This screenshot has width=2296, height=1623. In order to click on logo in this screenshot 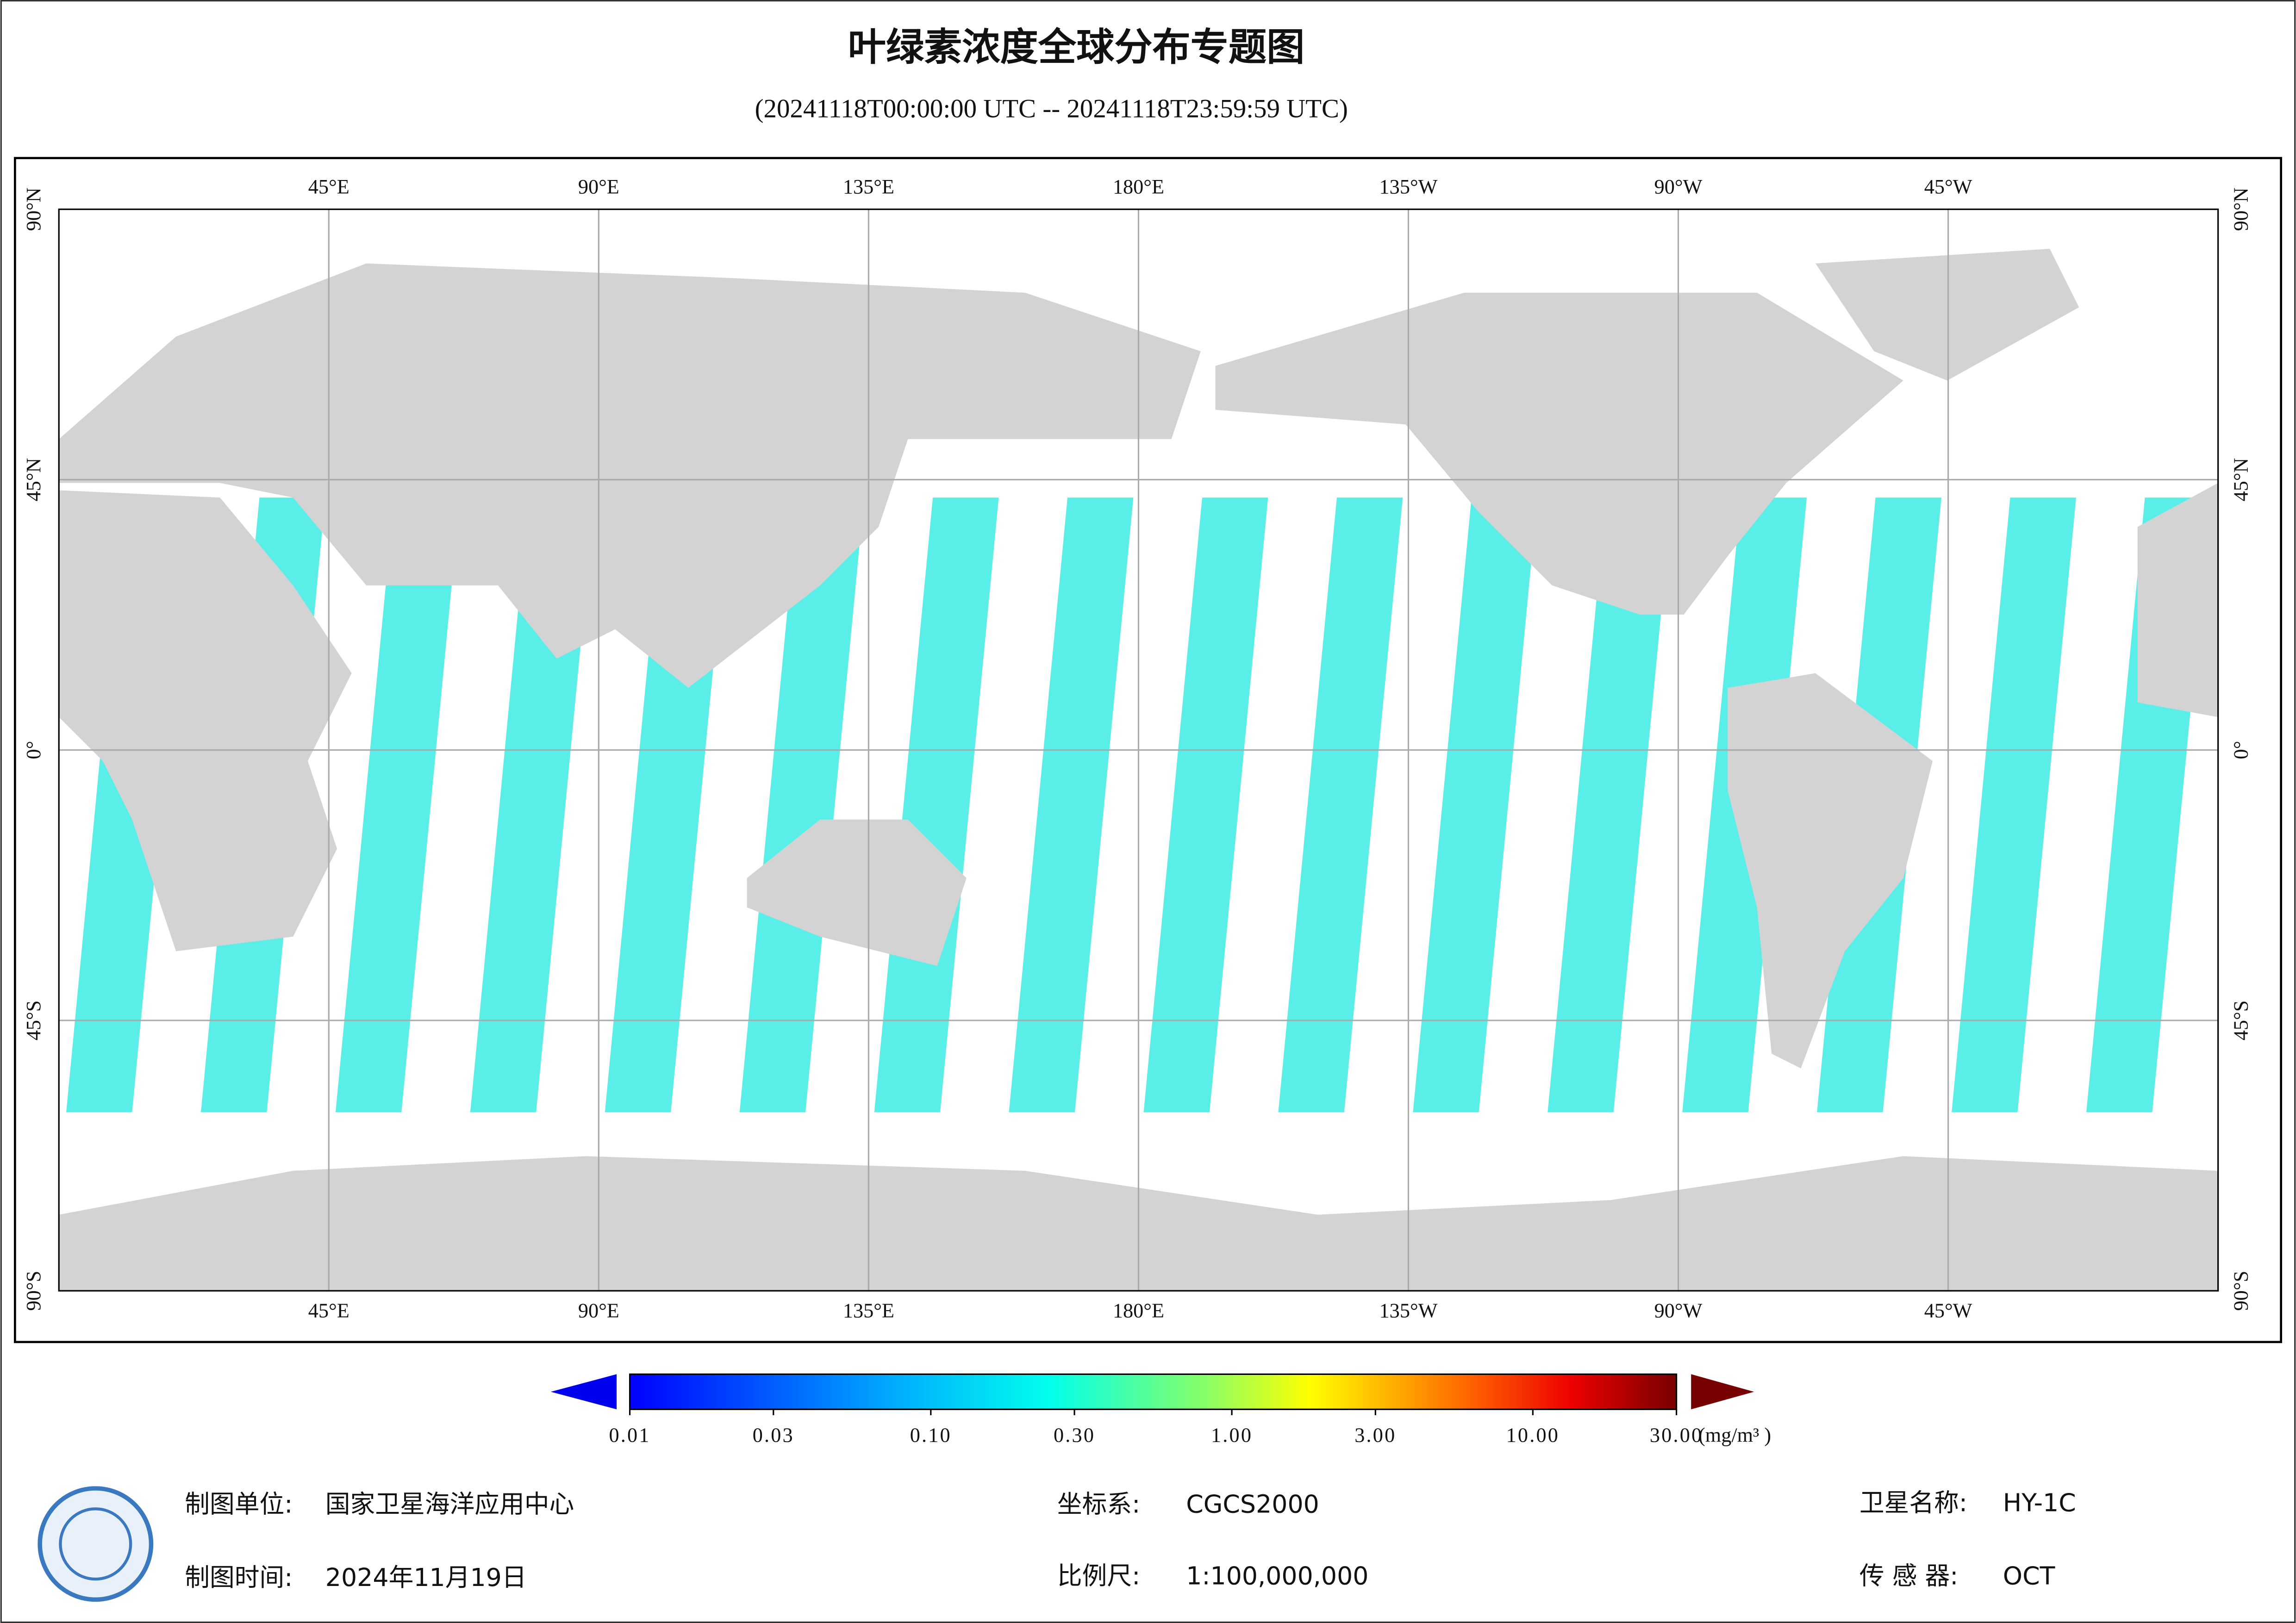, I will do `click(95, 1544)`.